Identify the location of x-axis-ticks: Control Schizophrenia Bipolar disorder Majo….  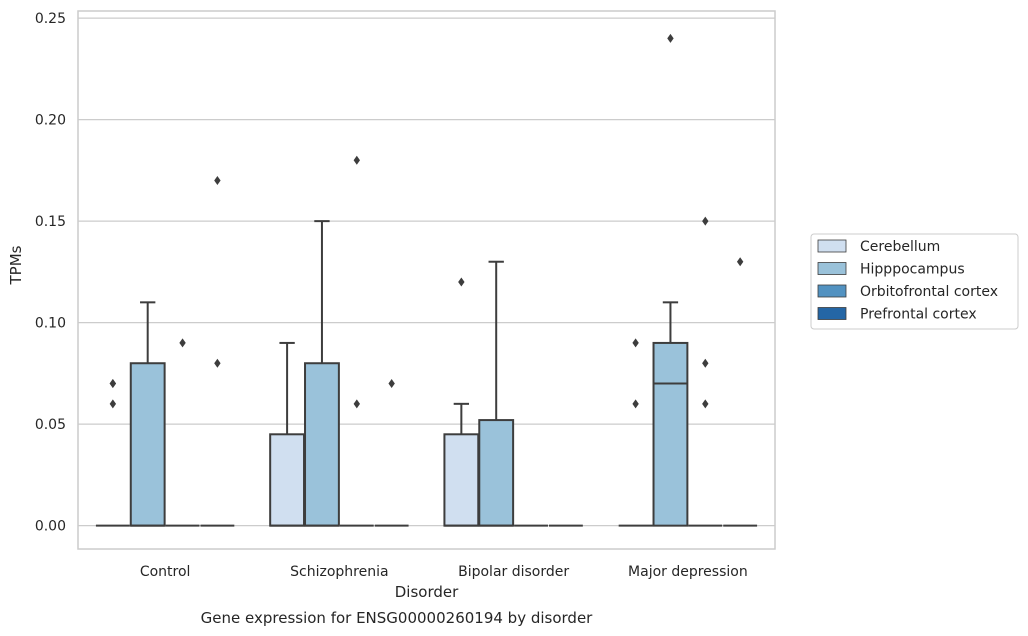
(444, 572).